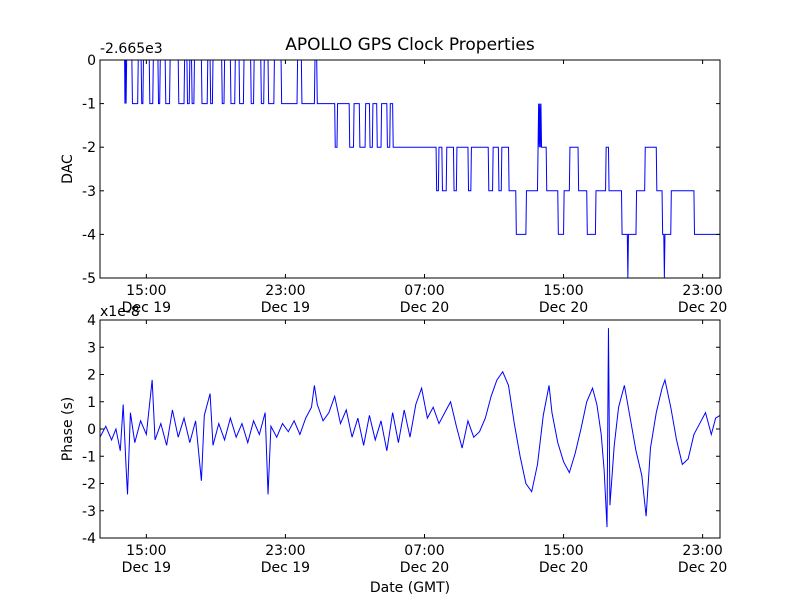 The image size is (800, 600). Describe the element at coordinates (410, 588) in the screenshot. I see `x-axis-label: Date (GMT)` at that location.